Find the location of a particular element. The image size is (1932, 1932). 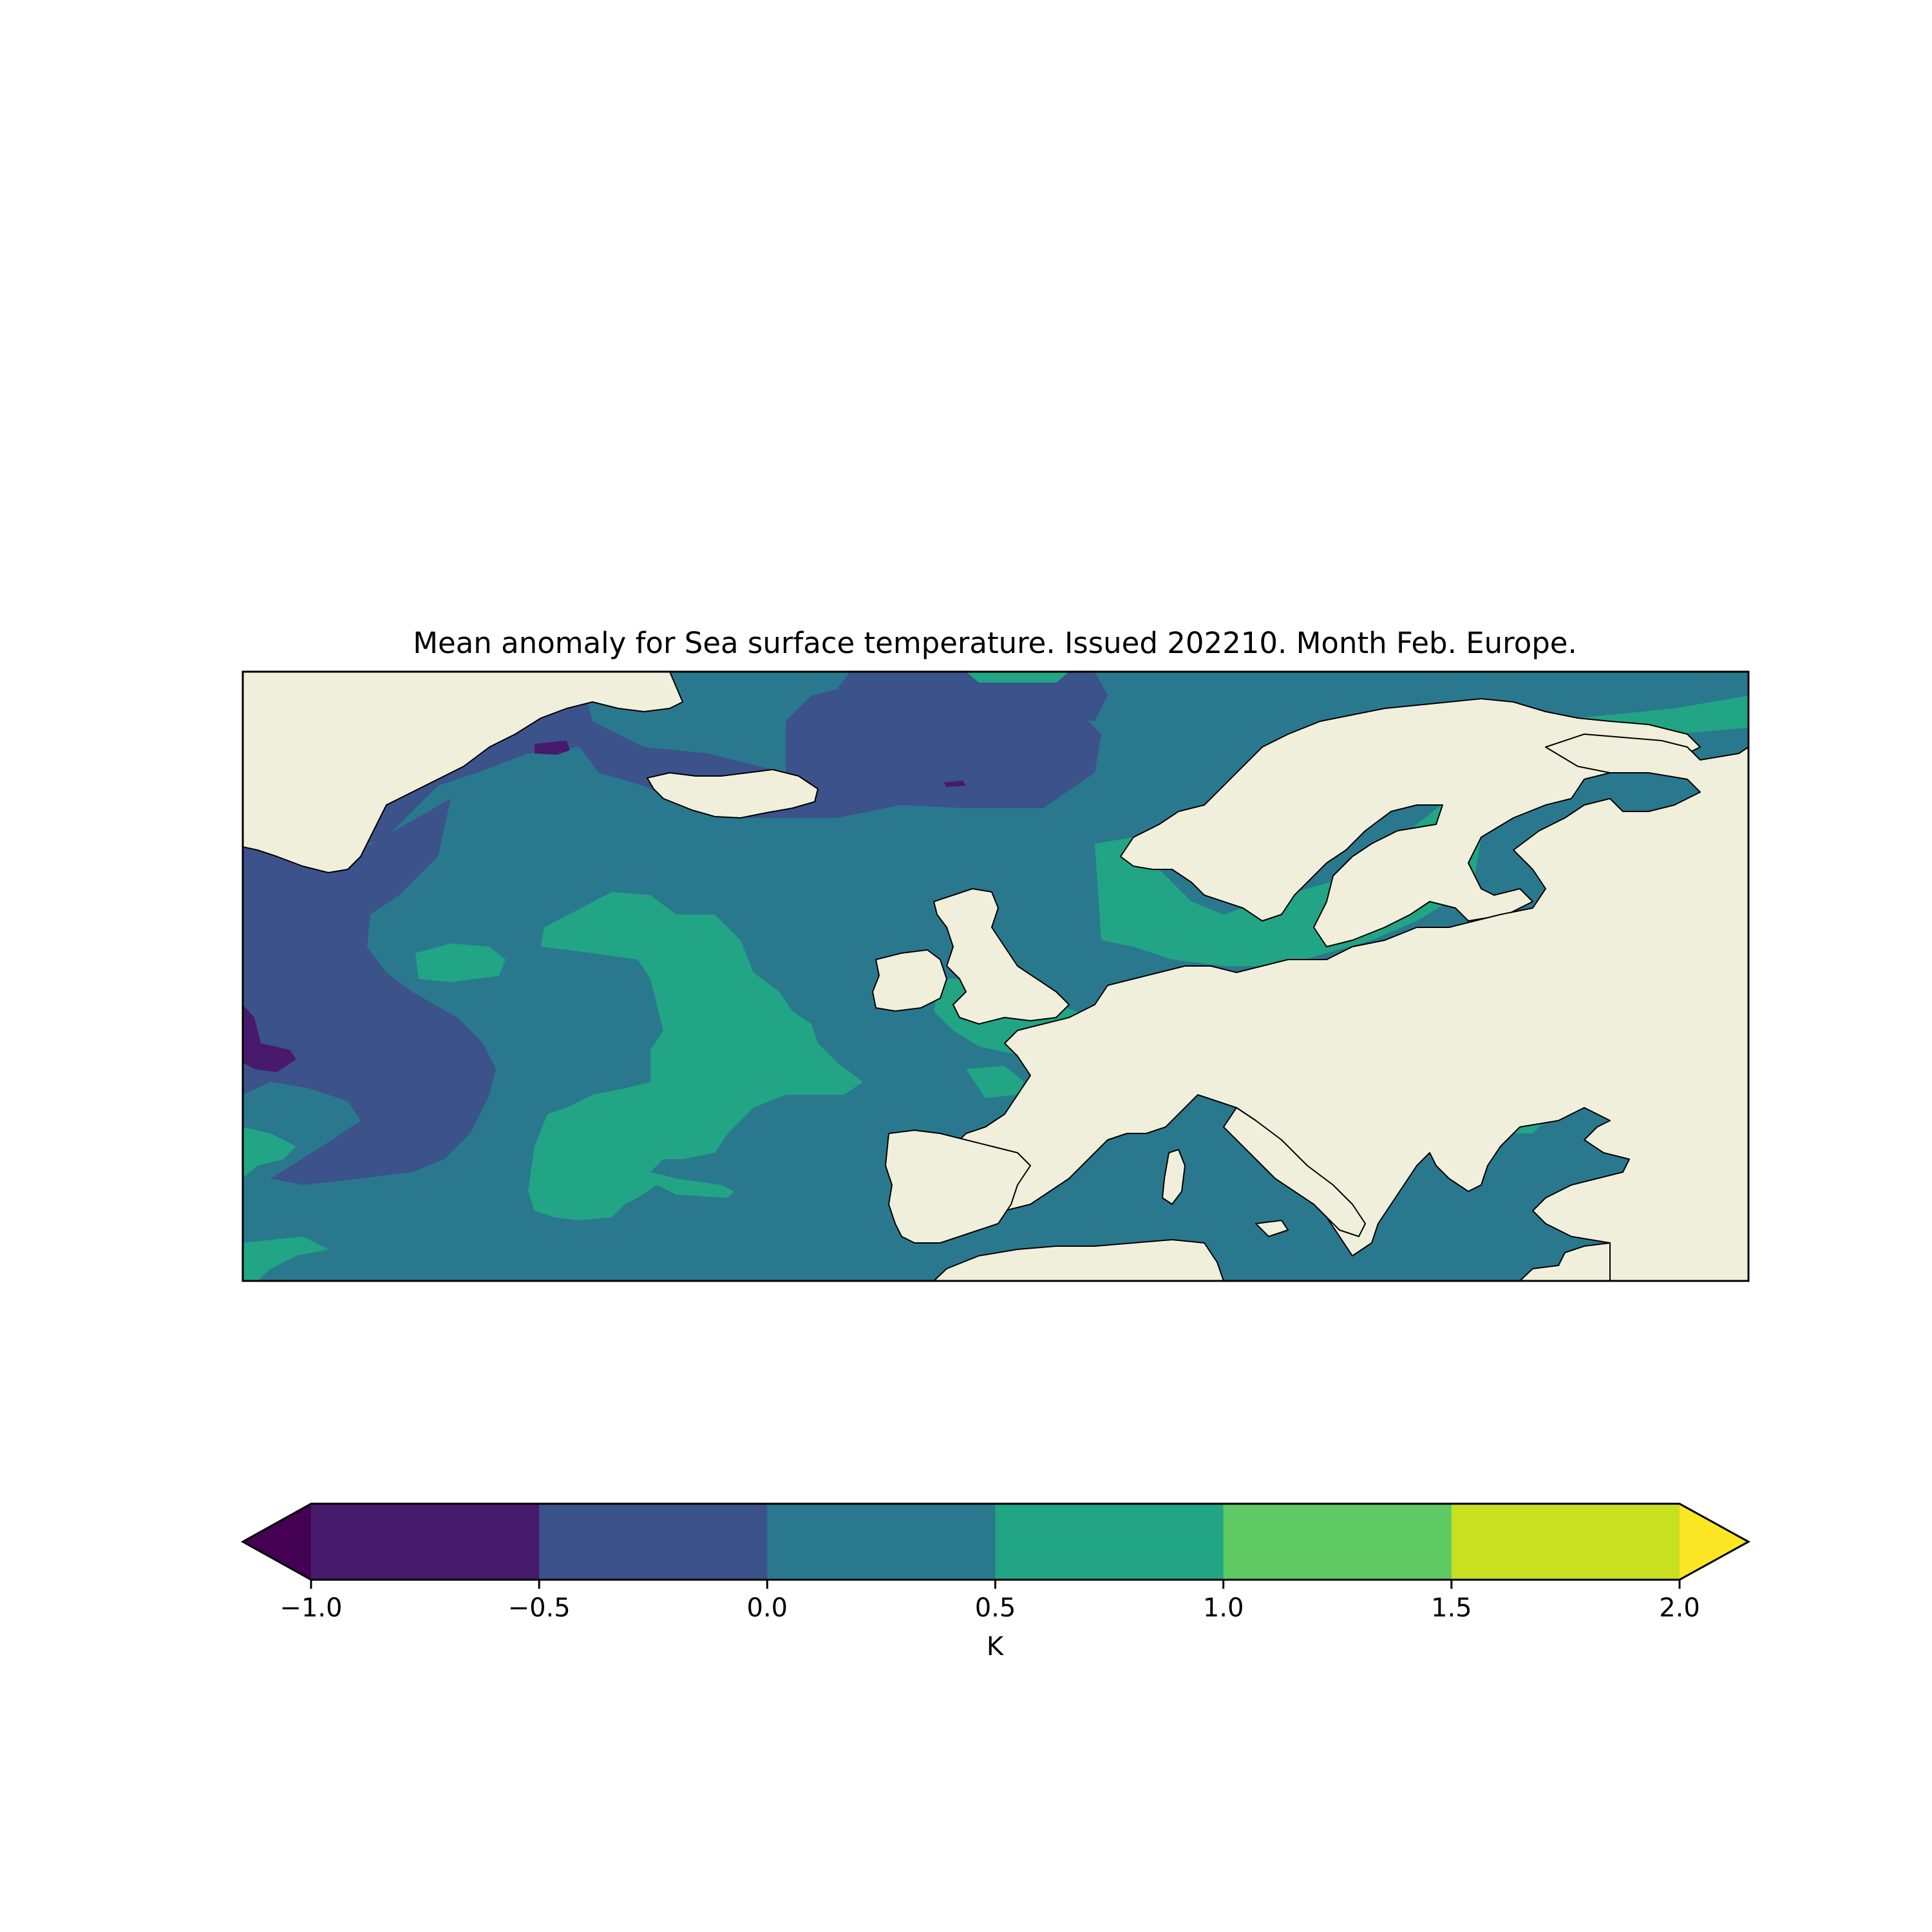

sst-region-central-atlantic-warm is located at coordinates (695, 1056).